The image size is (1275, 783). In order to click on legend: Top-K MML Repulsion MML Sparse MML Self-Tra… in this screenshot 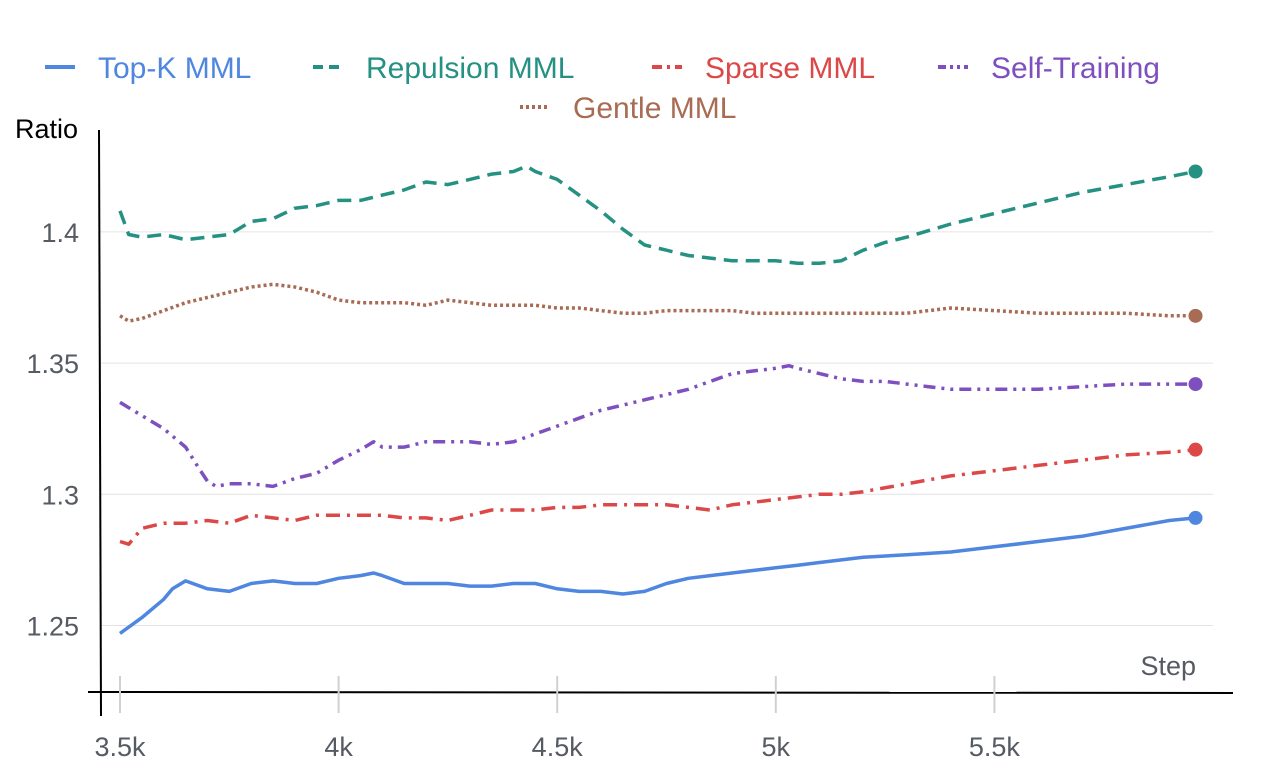, I will do `click(602, 88)`.